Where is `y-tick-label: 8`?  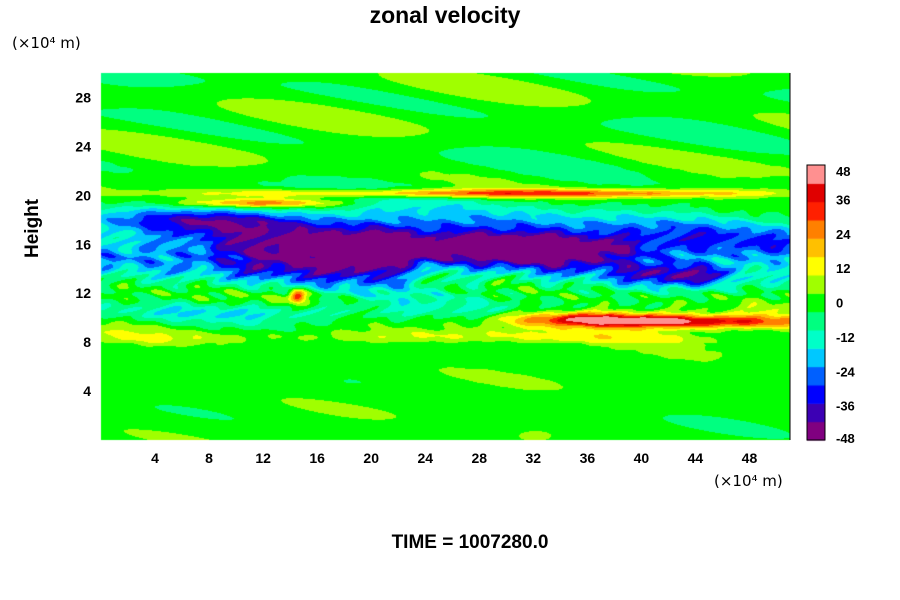 y-tick-label: 8 is located at coordinates (87, 342).